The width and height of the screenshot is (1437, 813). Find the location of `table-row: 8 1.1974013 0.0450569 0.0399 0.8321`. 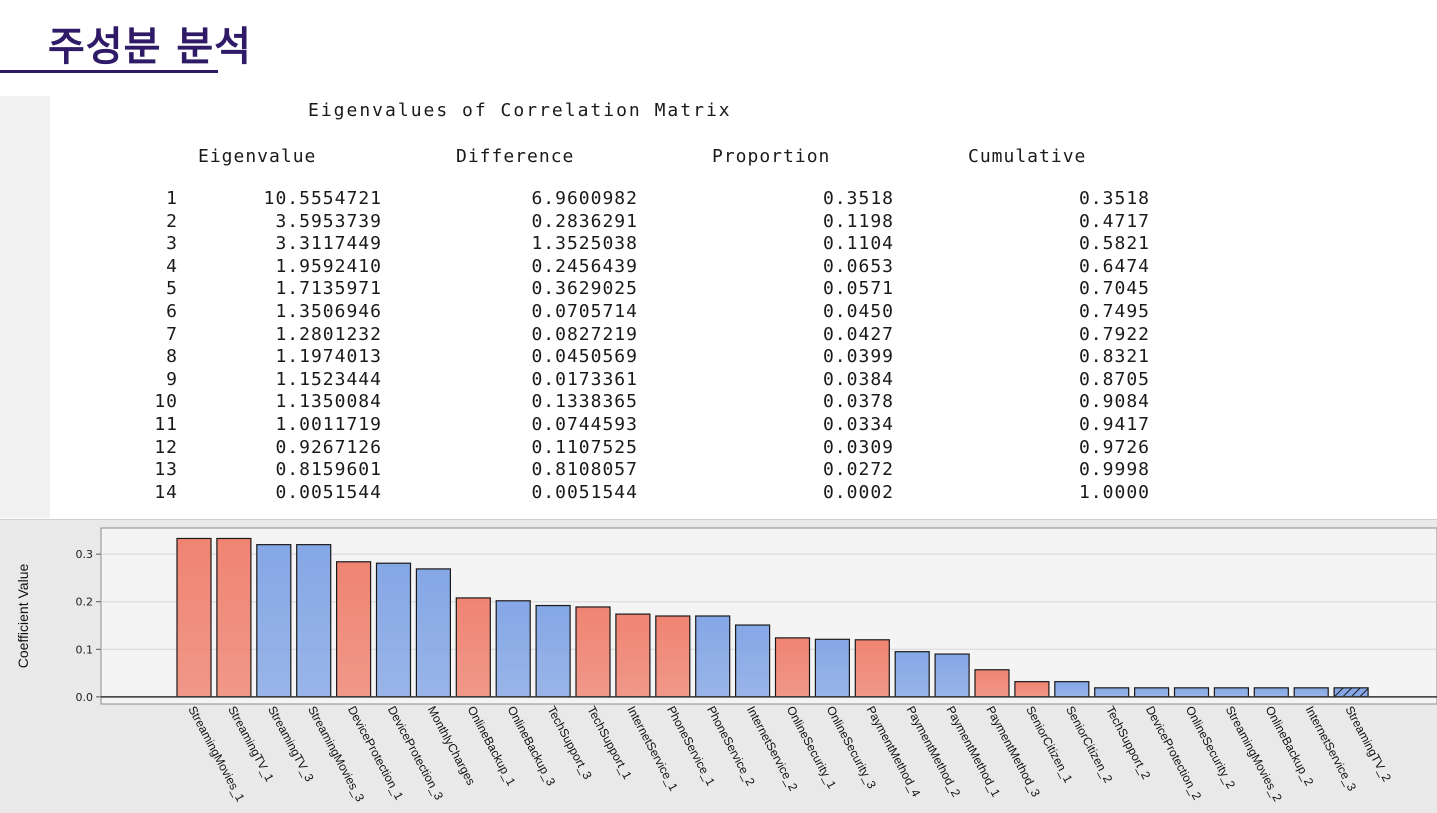

table-row: 8 1.1974013 0.0450569 0.0399 0.8321 is located at coordinates (650, 357).